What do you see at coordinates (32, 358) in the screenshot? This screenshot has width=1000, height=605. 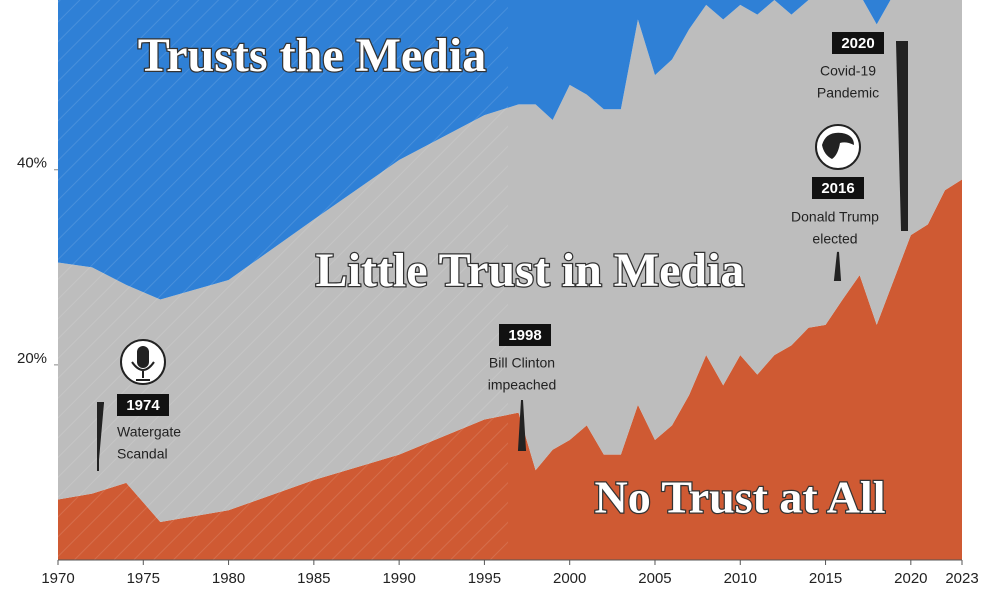 I see `y-tick-label: 20%` at bounding box center [32, 358].